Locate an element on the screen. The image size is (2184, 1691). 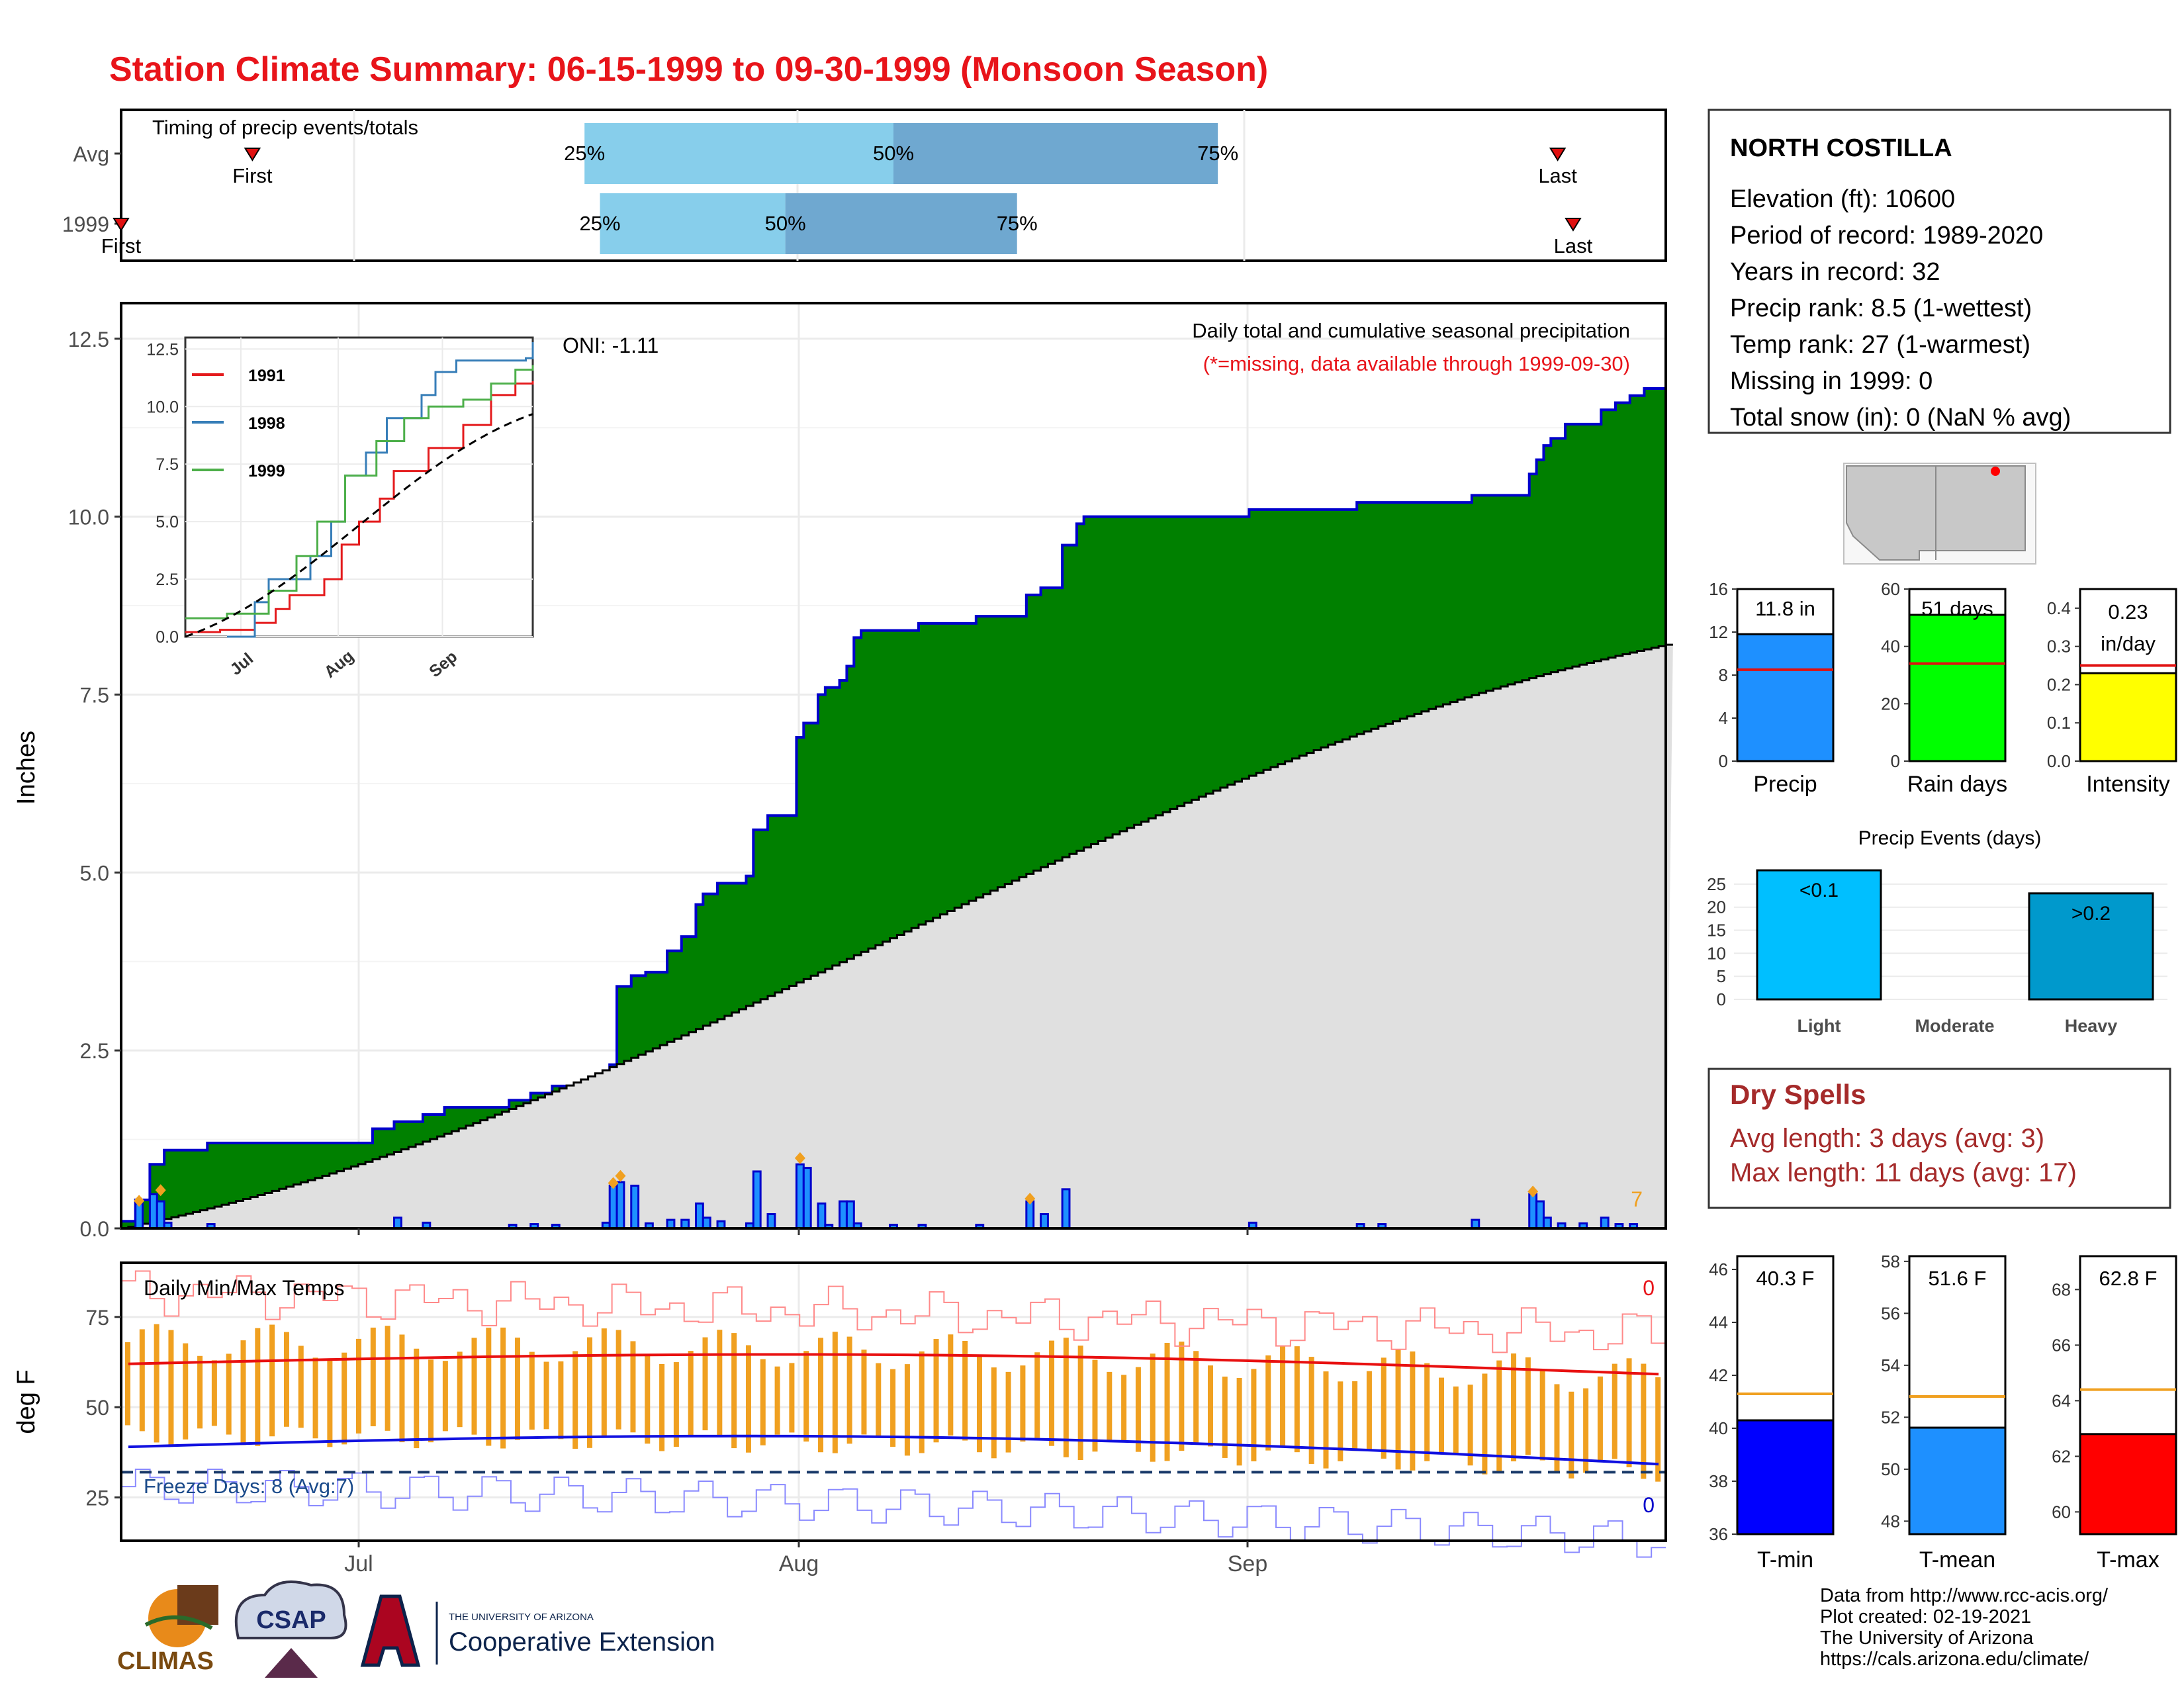
temp-bar-value: 51.6 F is located at coordinates (1958, 1278).